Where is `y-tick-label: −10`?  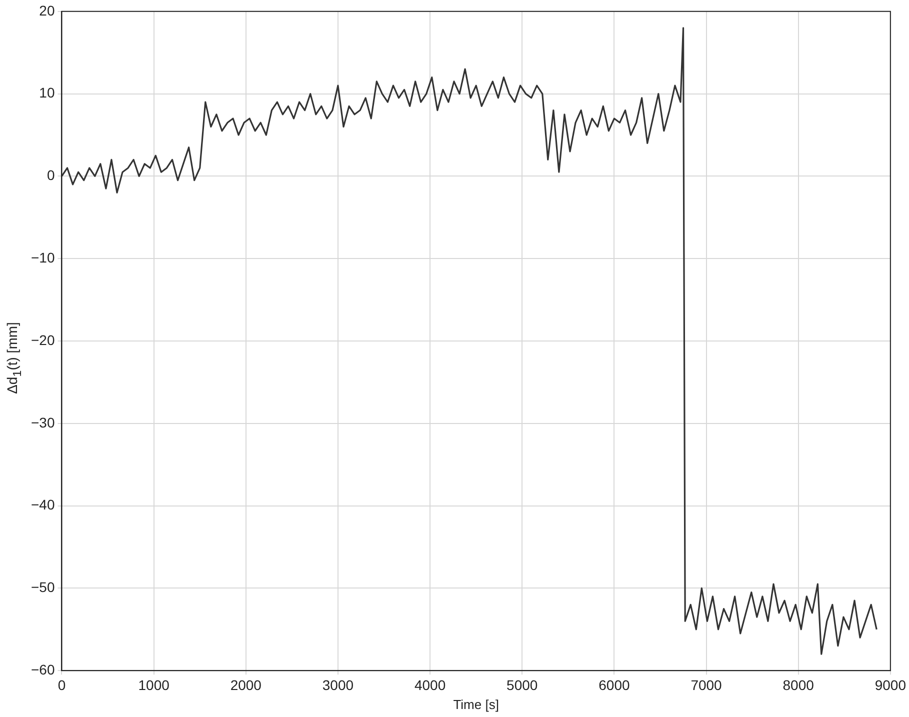
y-tick-label: −10 is located at coordinates (43, 257).